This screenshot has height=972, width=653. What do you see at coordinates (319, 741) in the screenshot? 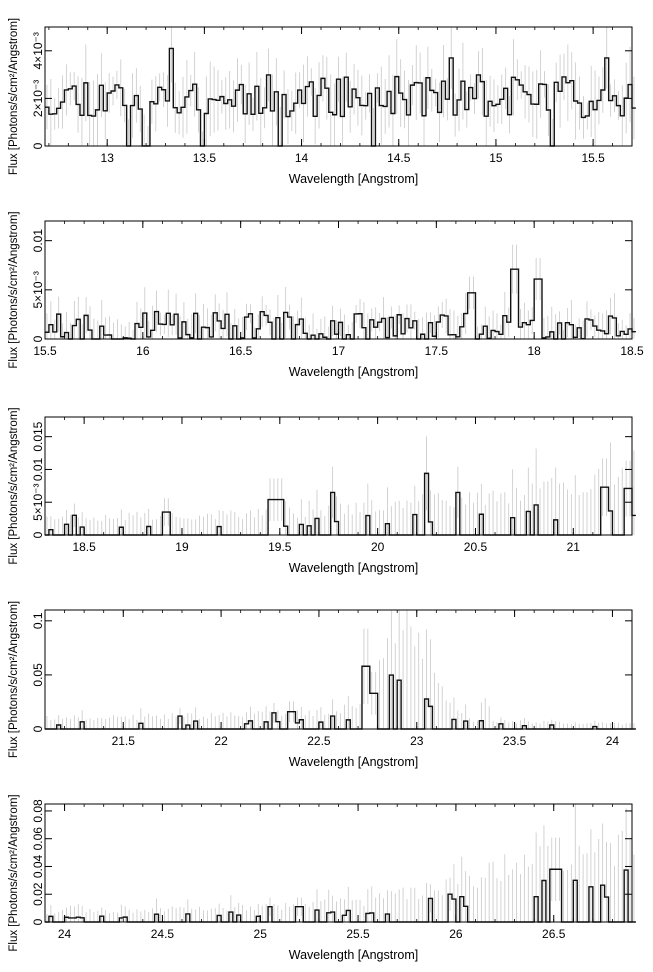
I see `x-tick-label: 22.5` at bounding box center [319, 741].